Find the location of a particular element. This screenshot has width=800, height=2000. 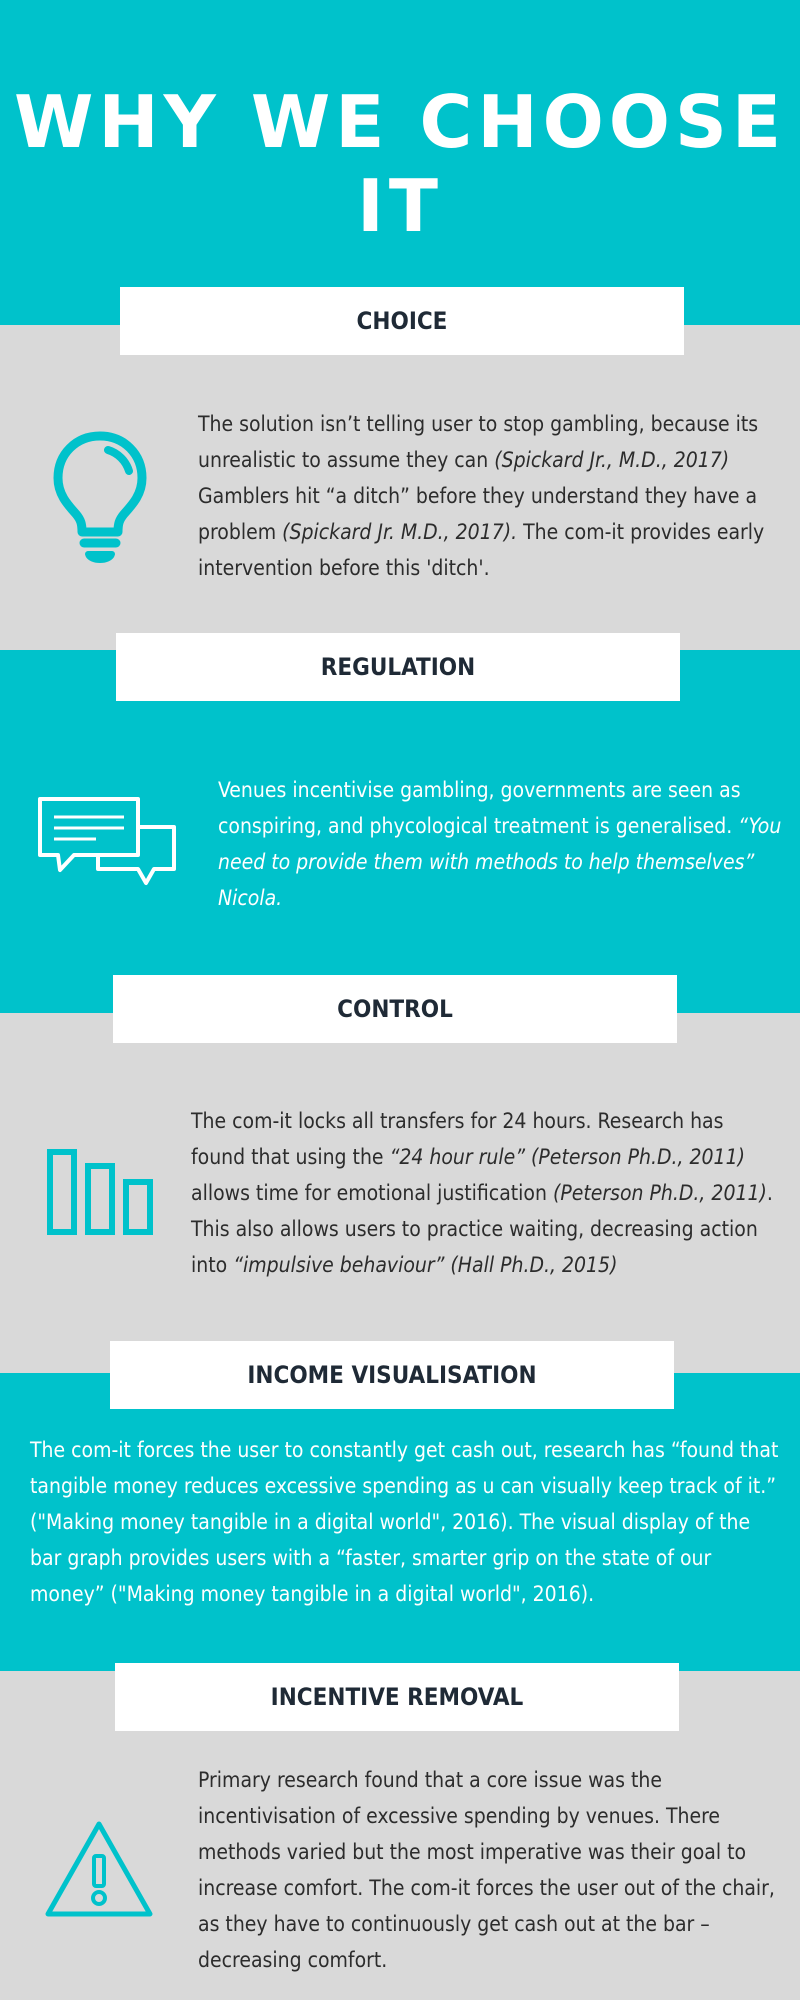

citation-text: (Spickard Jr., M.D., 2017) is located at coordinates (612, 460).